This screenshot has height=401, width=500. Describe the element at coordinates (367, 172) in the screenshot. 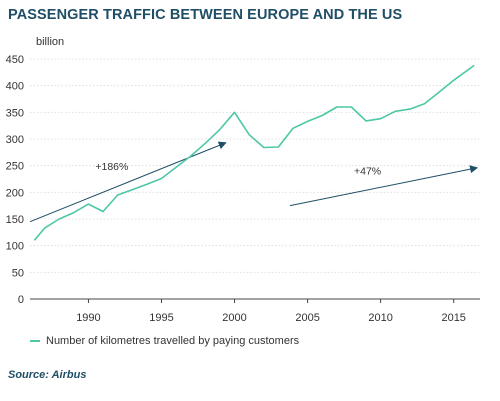

I see `trend-label: +47%` at that location.